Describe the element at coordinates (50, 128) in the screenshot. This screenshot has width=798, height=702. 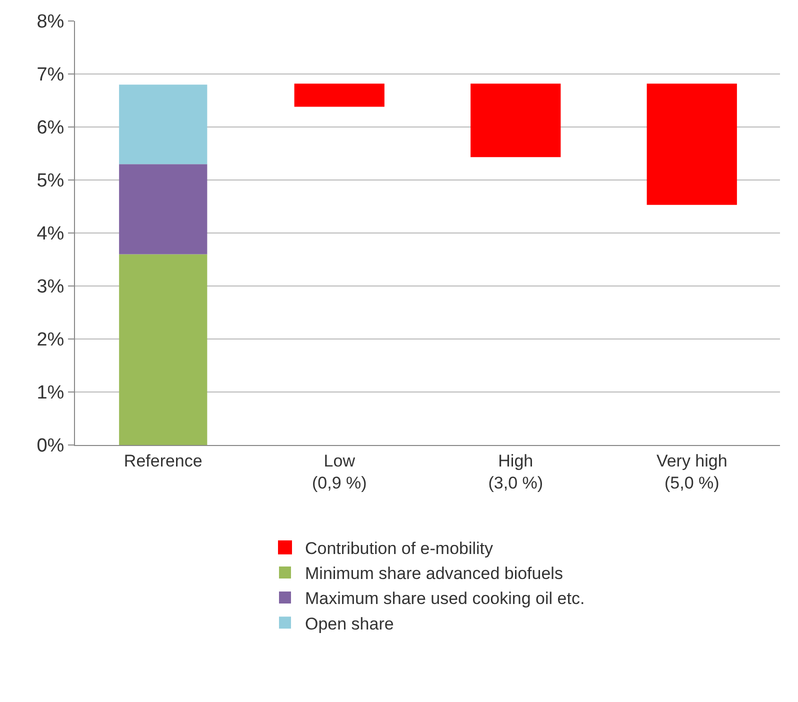
I see `y-tick-label: 6%` at that location.